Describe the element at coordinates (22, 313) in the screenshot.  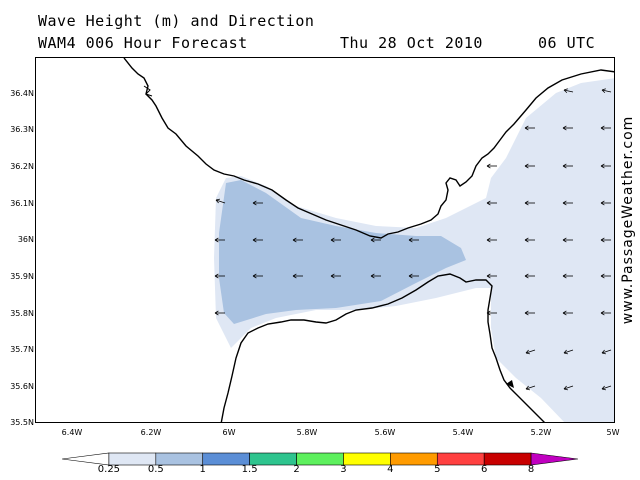
I see `lat-label: 35.8N` at that location.